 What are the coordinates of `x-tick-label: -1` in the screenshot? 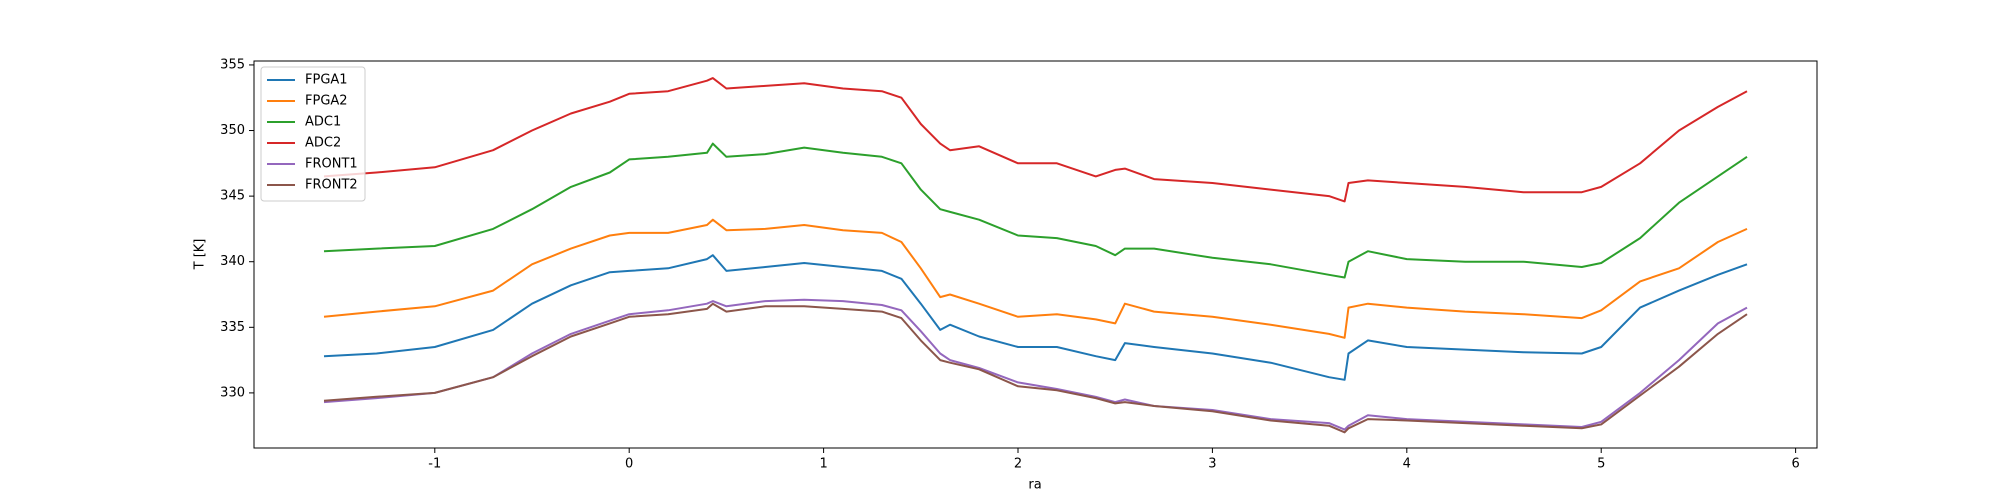 It's located at (434, 464).